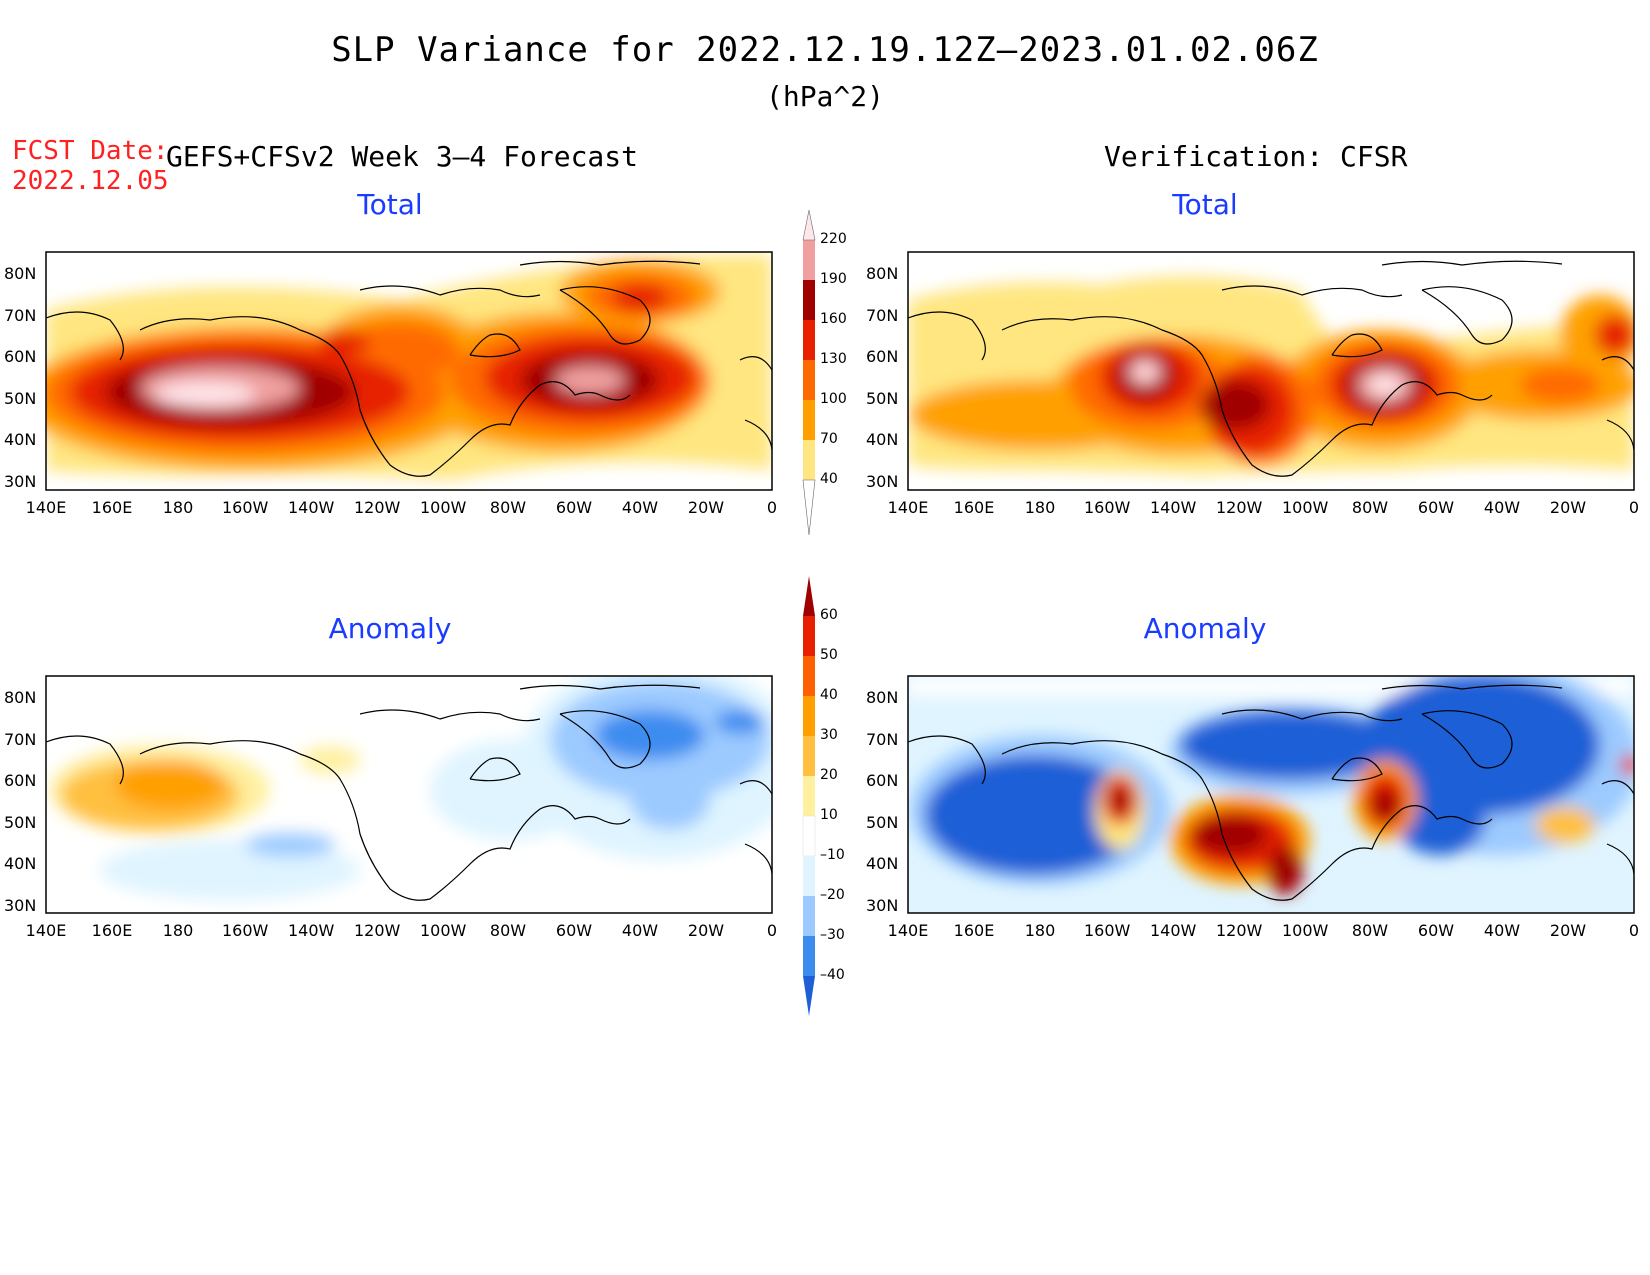 Image resolution: width=1650 pixels, height=1275 pixels. Describe the element at coordinates (1502, 507) in the screenshot. I see `verification-total-lon-tick: 40W` at that location.